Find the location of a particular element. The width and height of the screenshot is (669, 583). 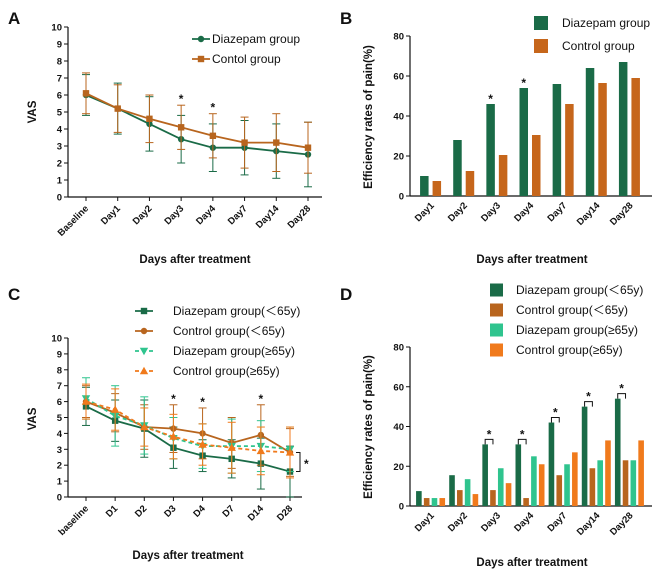

panel-b-xtick-label: Day7 is located at coordinates (557, 212).